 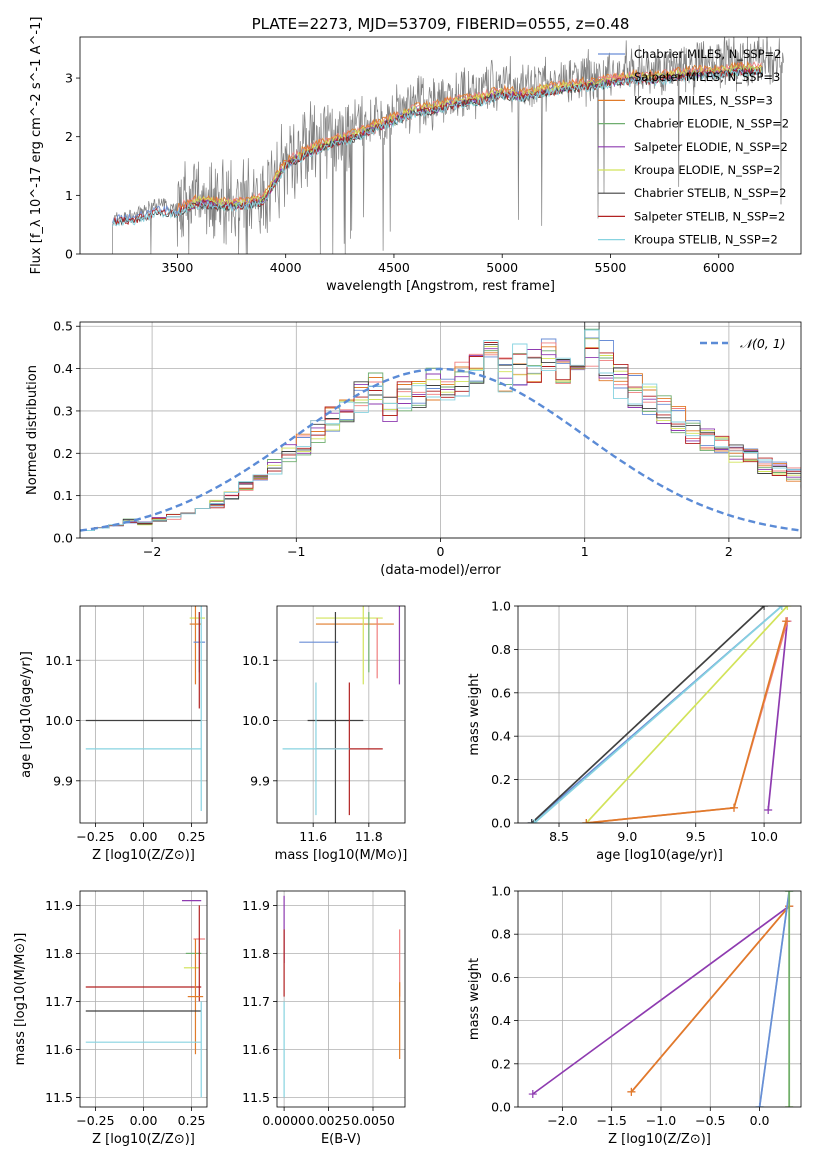 I want to click on x-tick-label: 5500, so click(x=611, y=267).